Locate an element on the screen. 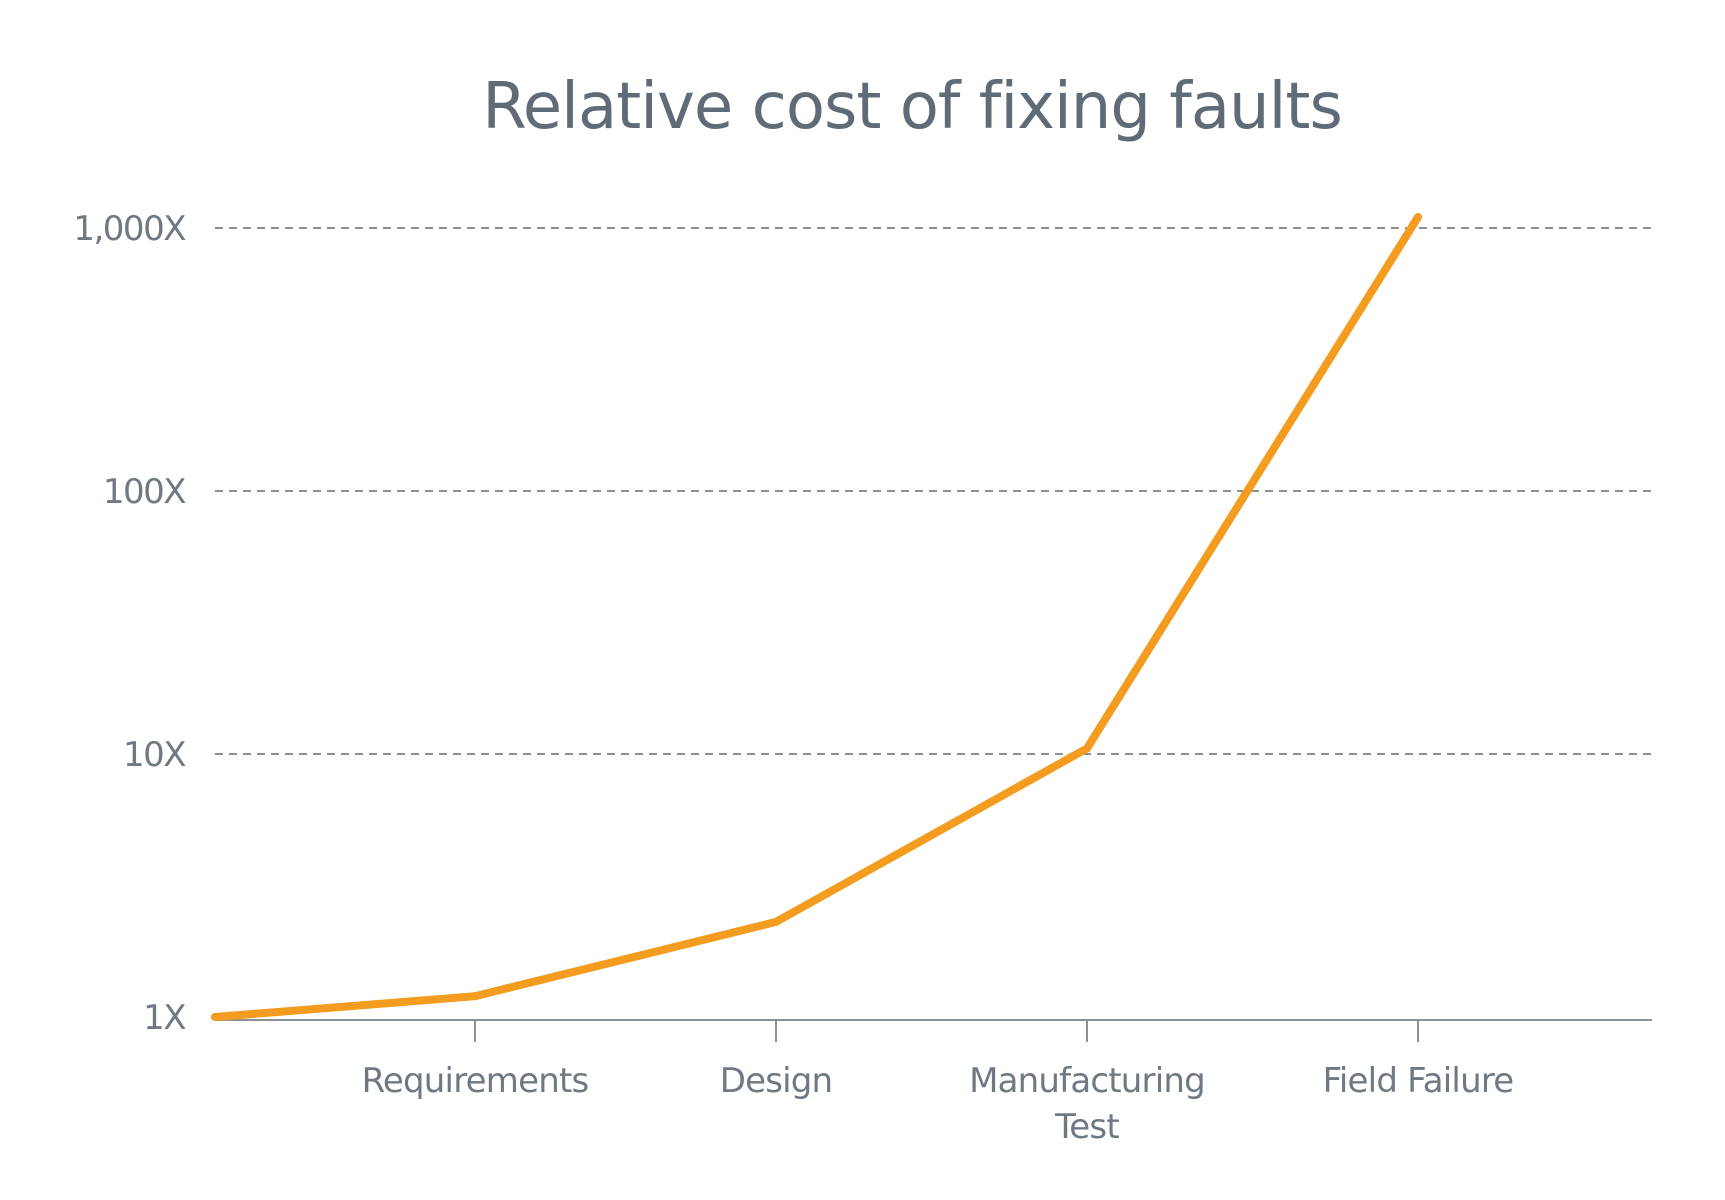  y-tick-label: 10X is located at coordinates (154, 755).